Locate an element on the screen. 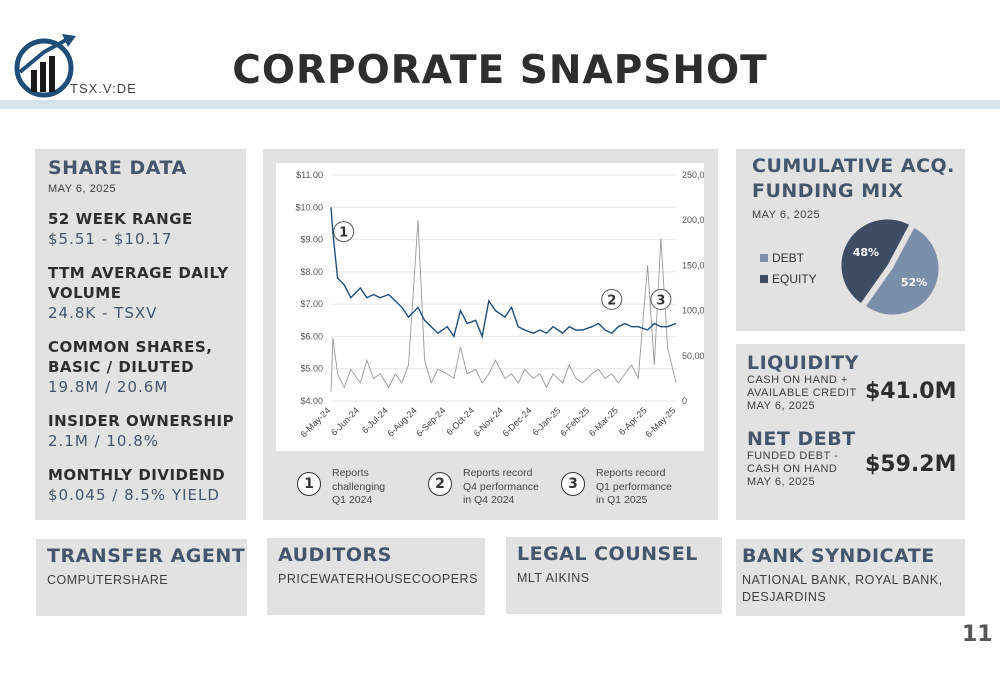 This screenshot has height=685, width=1000. legend-item-equity: EQUITY is located at coordinates (788, 278).